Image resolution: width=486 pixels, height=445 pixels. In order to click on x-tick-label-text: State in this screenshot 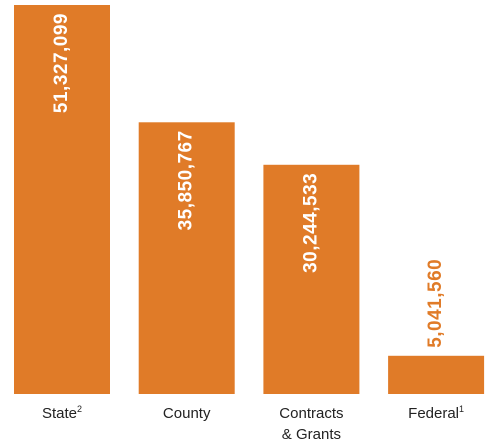, I will do `click(59, 413)`.